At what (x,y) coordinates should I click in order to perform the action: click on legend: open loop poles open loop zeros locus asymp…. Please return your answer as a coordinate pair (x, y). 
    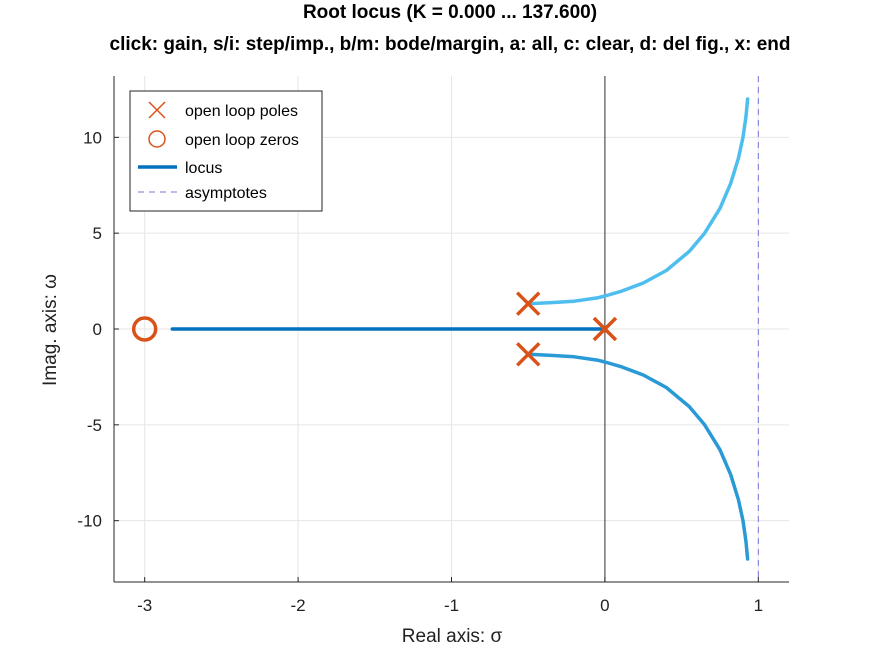
    Looking at the image, I should click on (226, 151).